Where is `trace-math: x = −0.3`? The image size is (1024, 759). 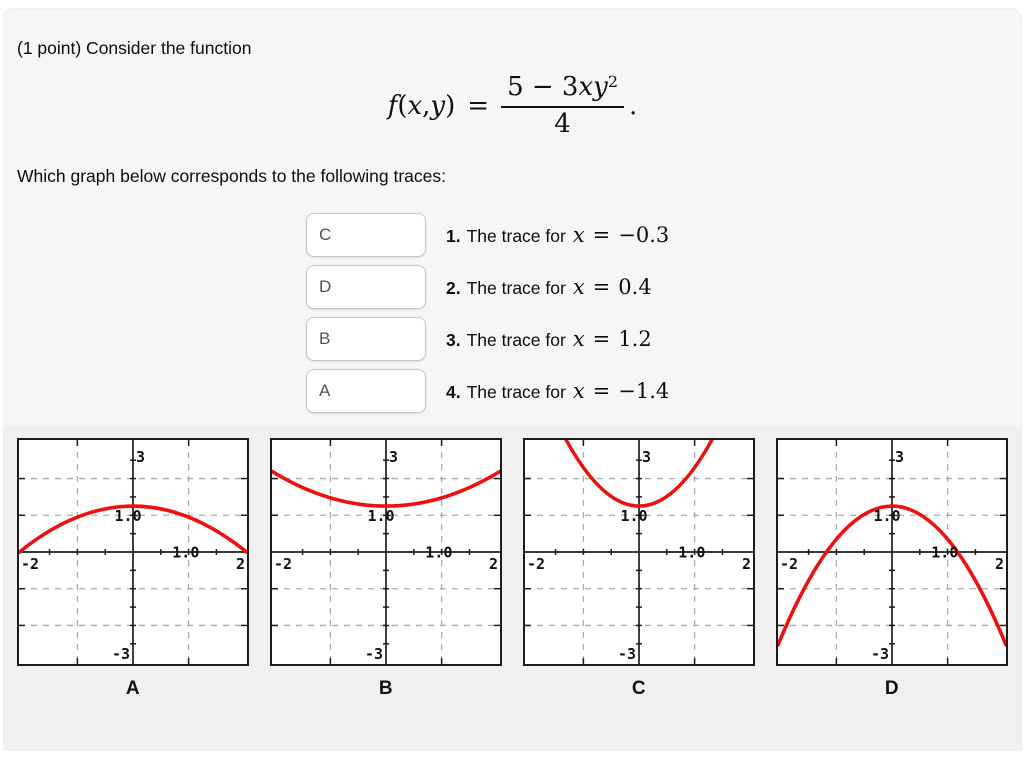 trace-math: x = −0.3 is located at coordinates (617, 235).